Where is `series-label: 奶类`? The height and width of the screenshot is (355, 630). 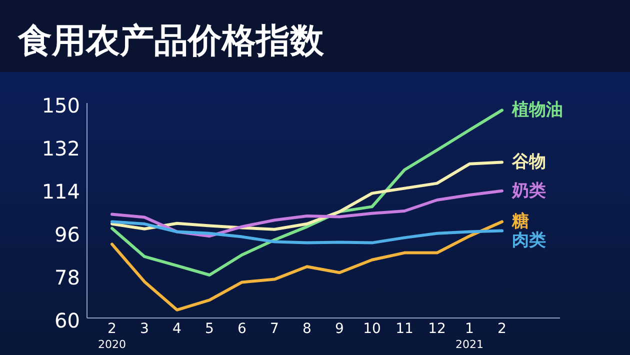
series-label: 奶类 is located at coordinates (528, 190).